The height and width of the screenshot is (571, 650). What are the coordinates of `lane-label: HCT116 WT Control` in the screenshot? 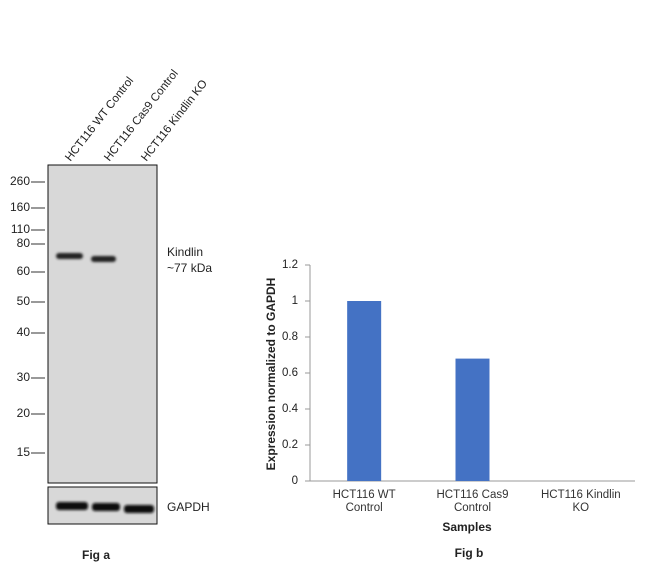 It's located at (99, 119).